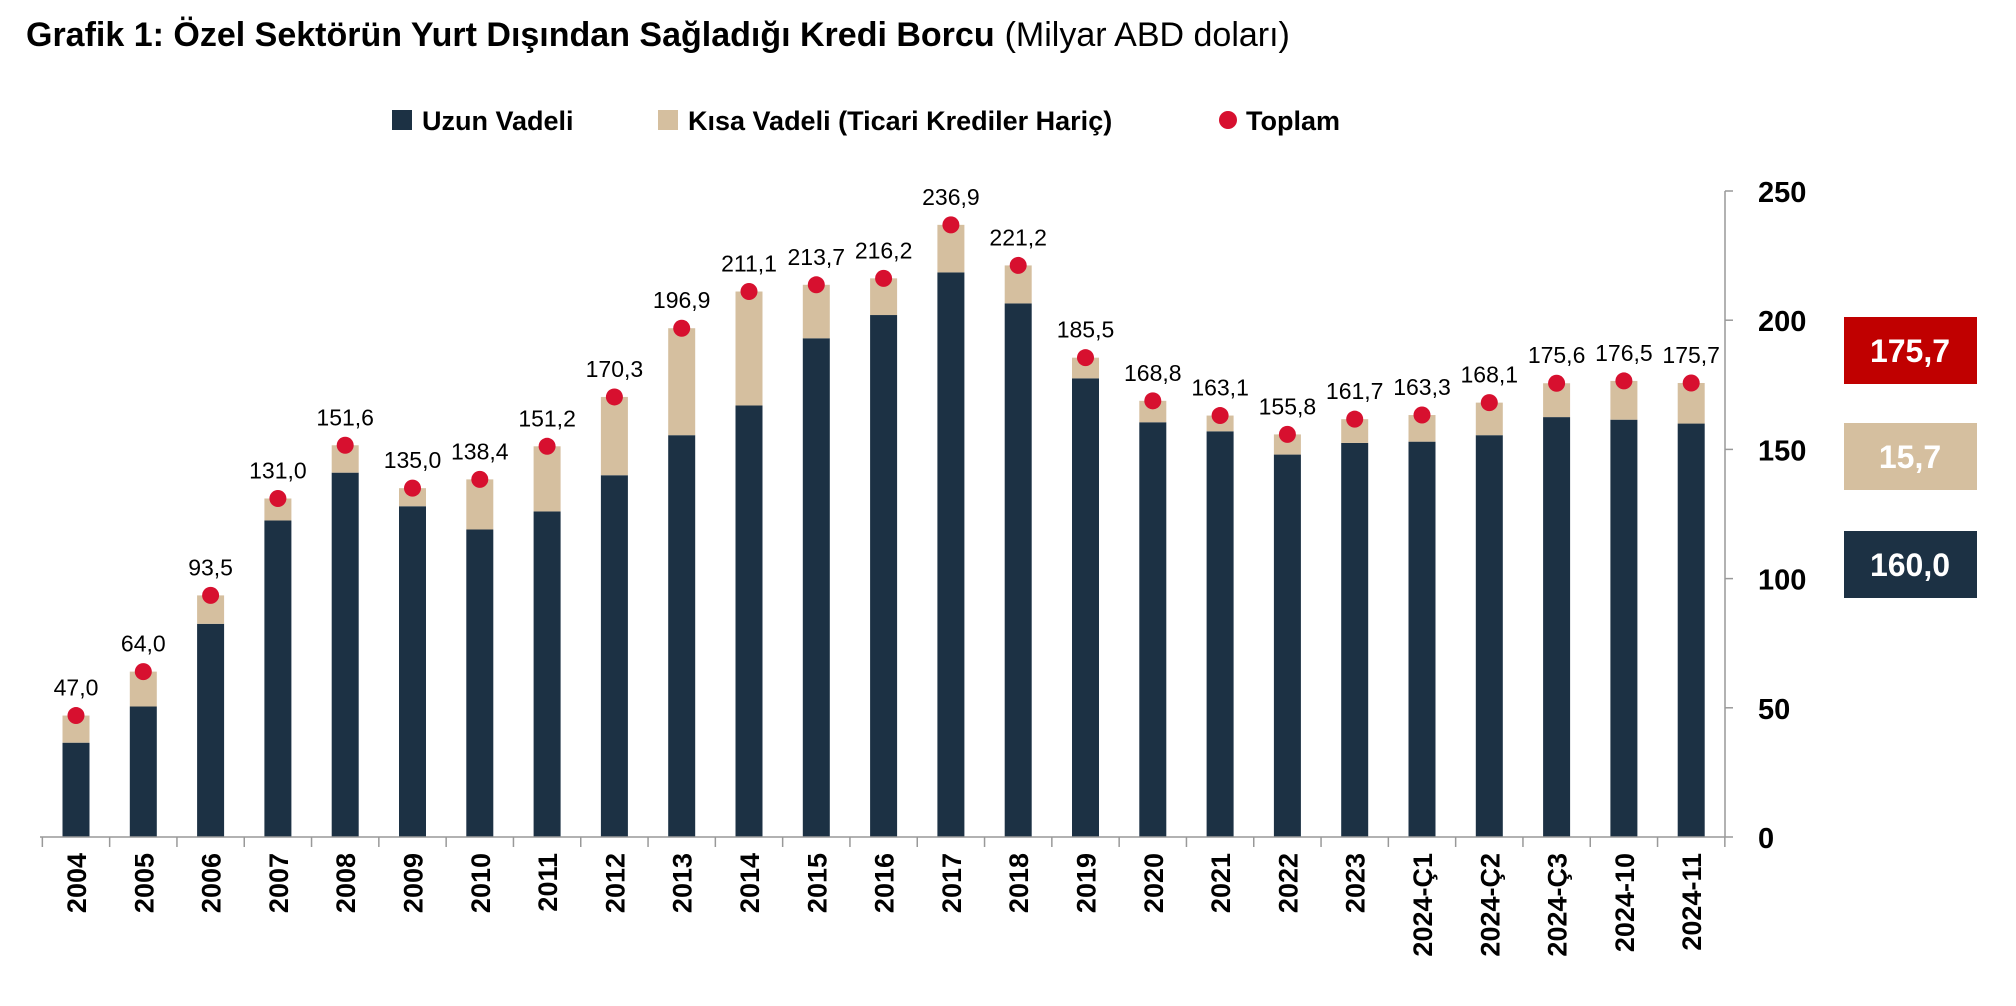  Describe the element at coordinates (1782, 322) in the screenshot. I see `y-tick-label: 200` at that location.